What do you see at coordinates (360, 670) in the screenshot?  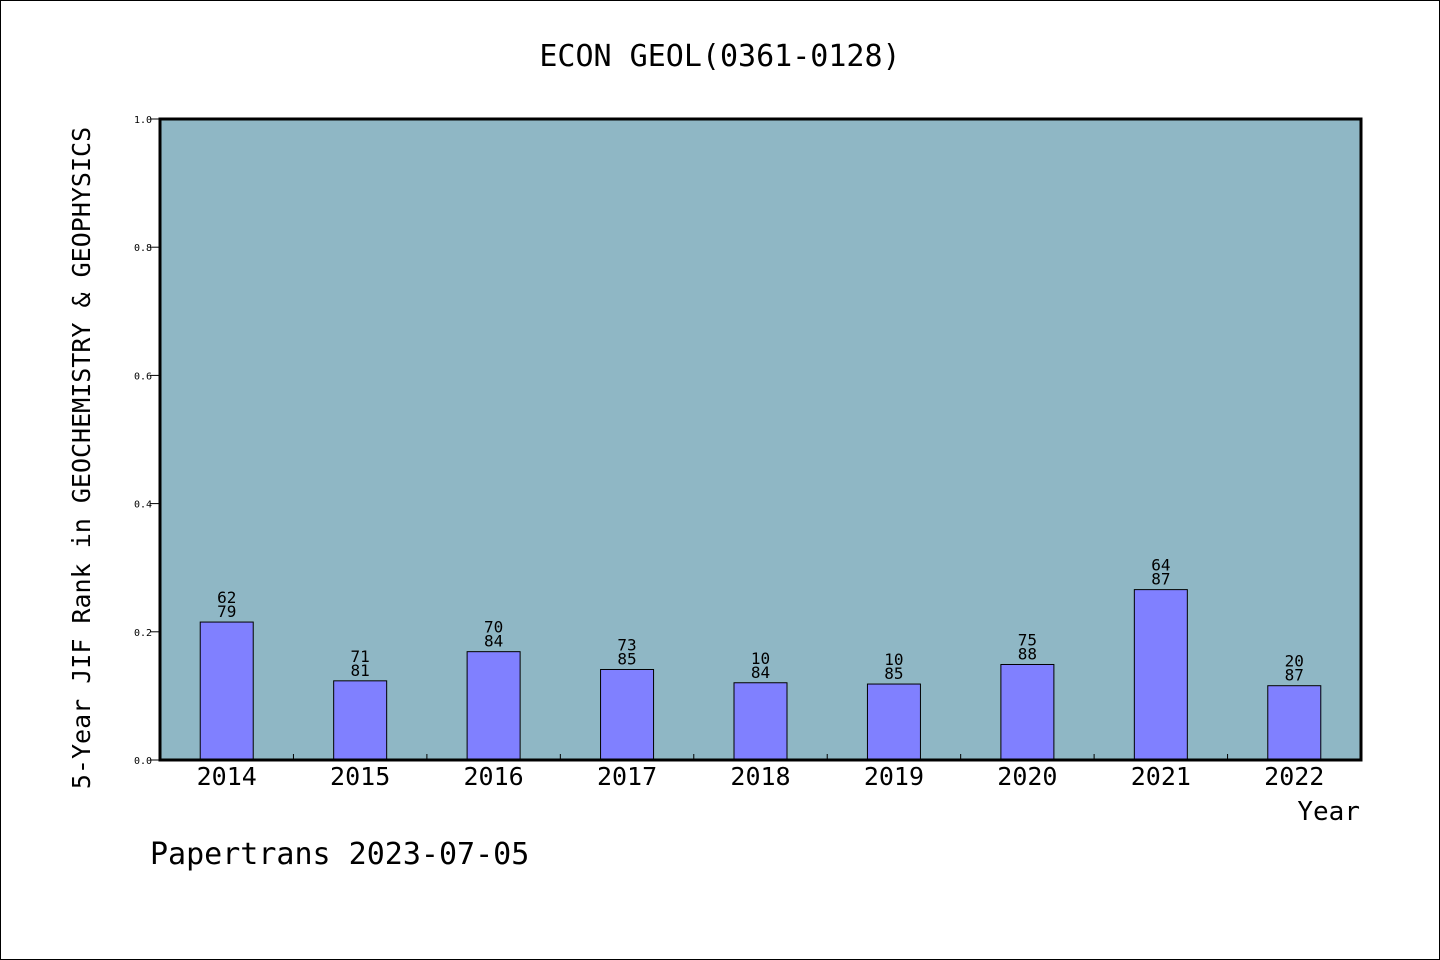 I see `bar-total-label: 81` at bounding box center [360, 670].